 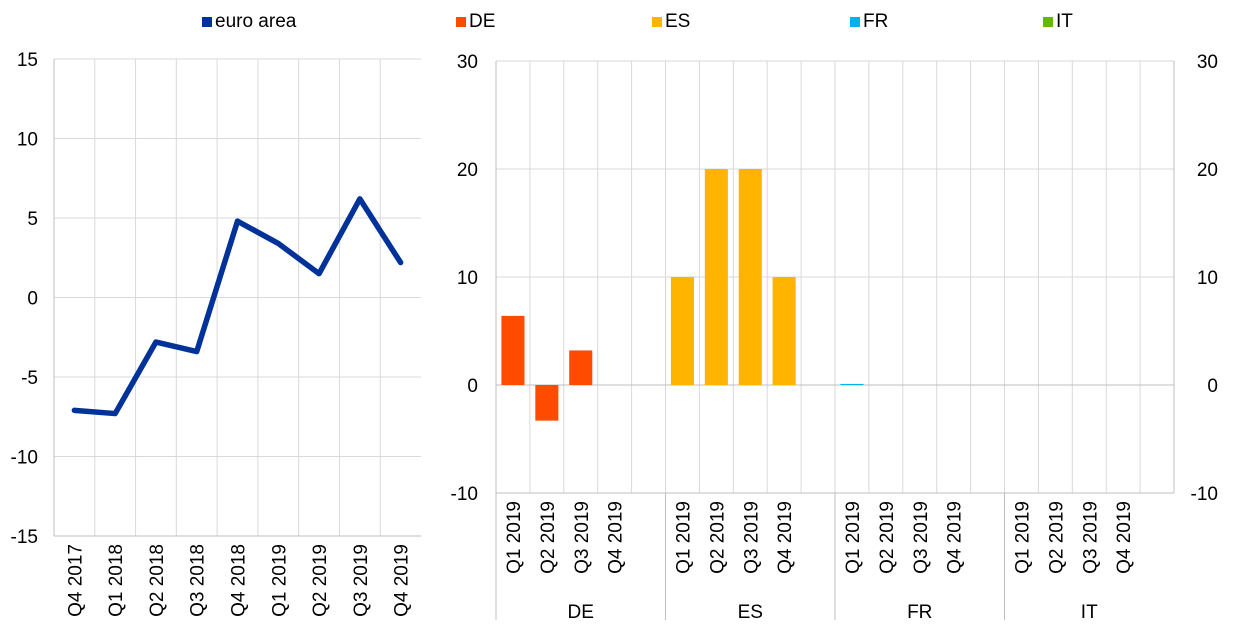 What do you see at coordinates (278, 243) in the screenshot?
I see `data-point-q1-2019` at bounding box center [278, 243].